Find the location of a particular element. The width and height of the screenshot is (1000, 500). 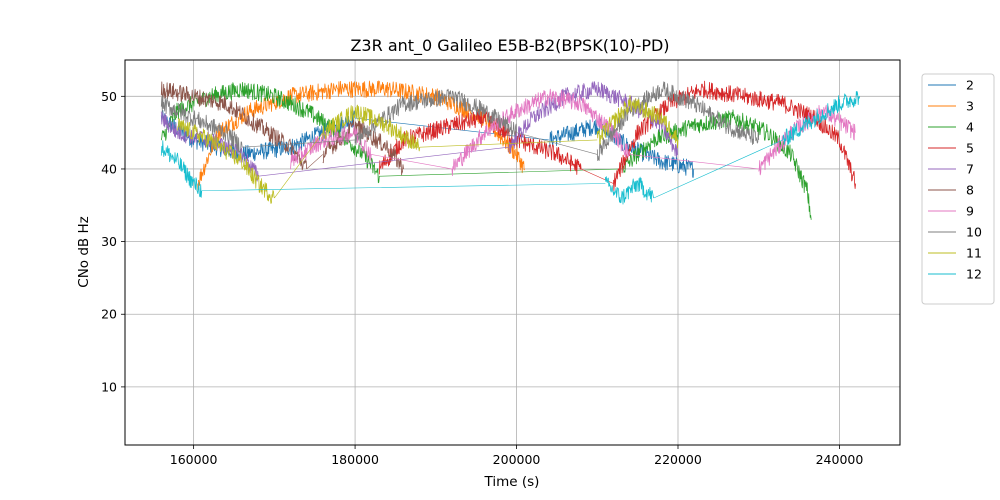

series-3-line is located at coordinates (361, 135).